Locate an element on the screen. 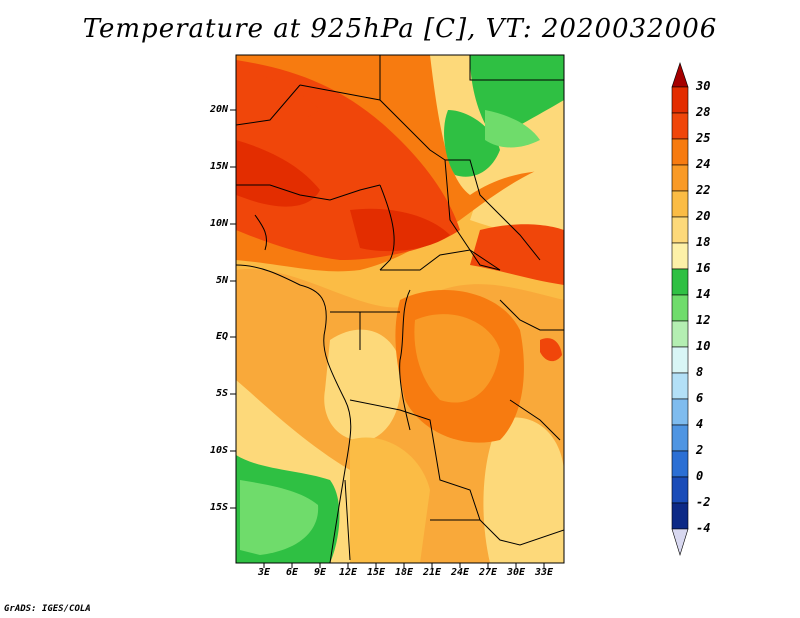 This screenshot has width=800, height=618. colorbar-label: 22 is located at coordinates (703, 190).